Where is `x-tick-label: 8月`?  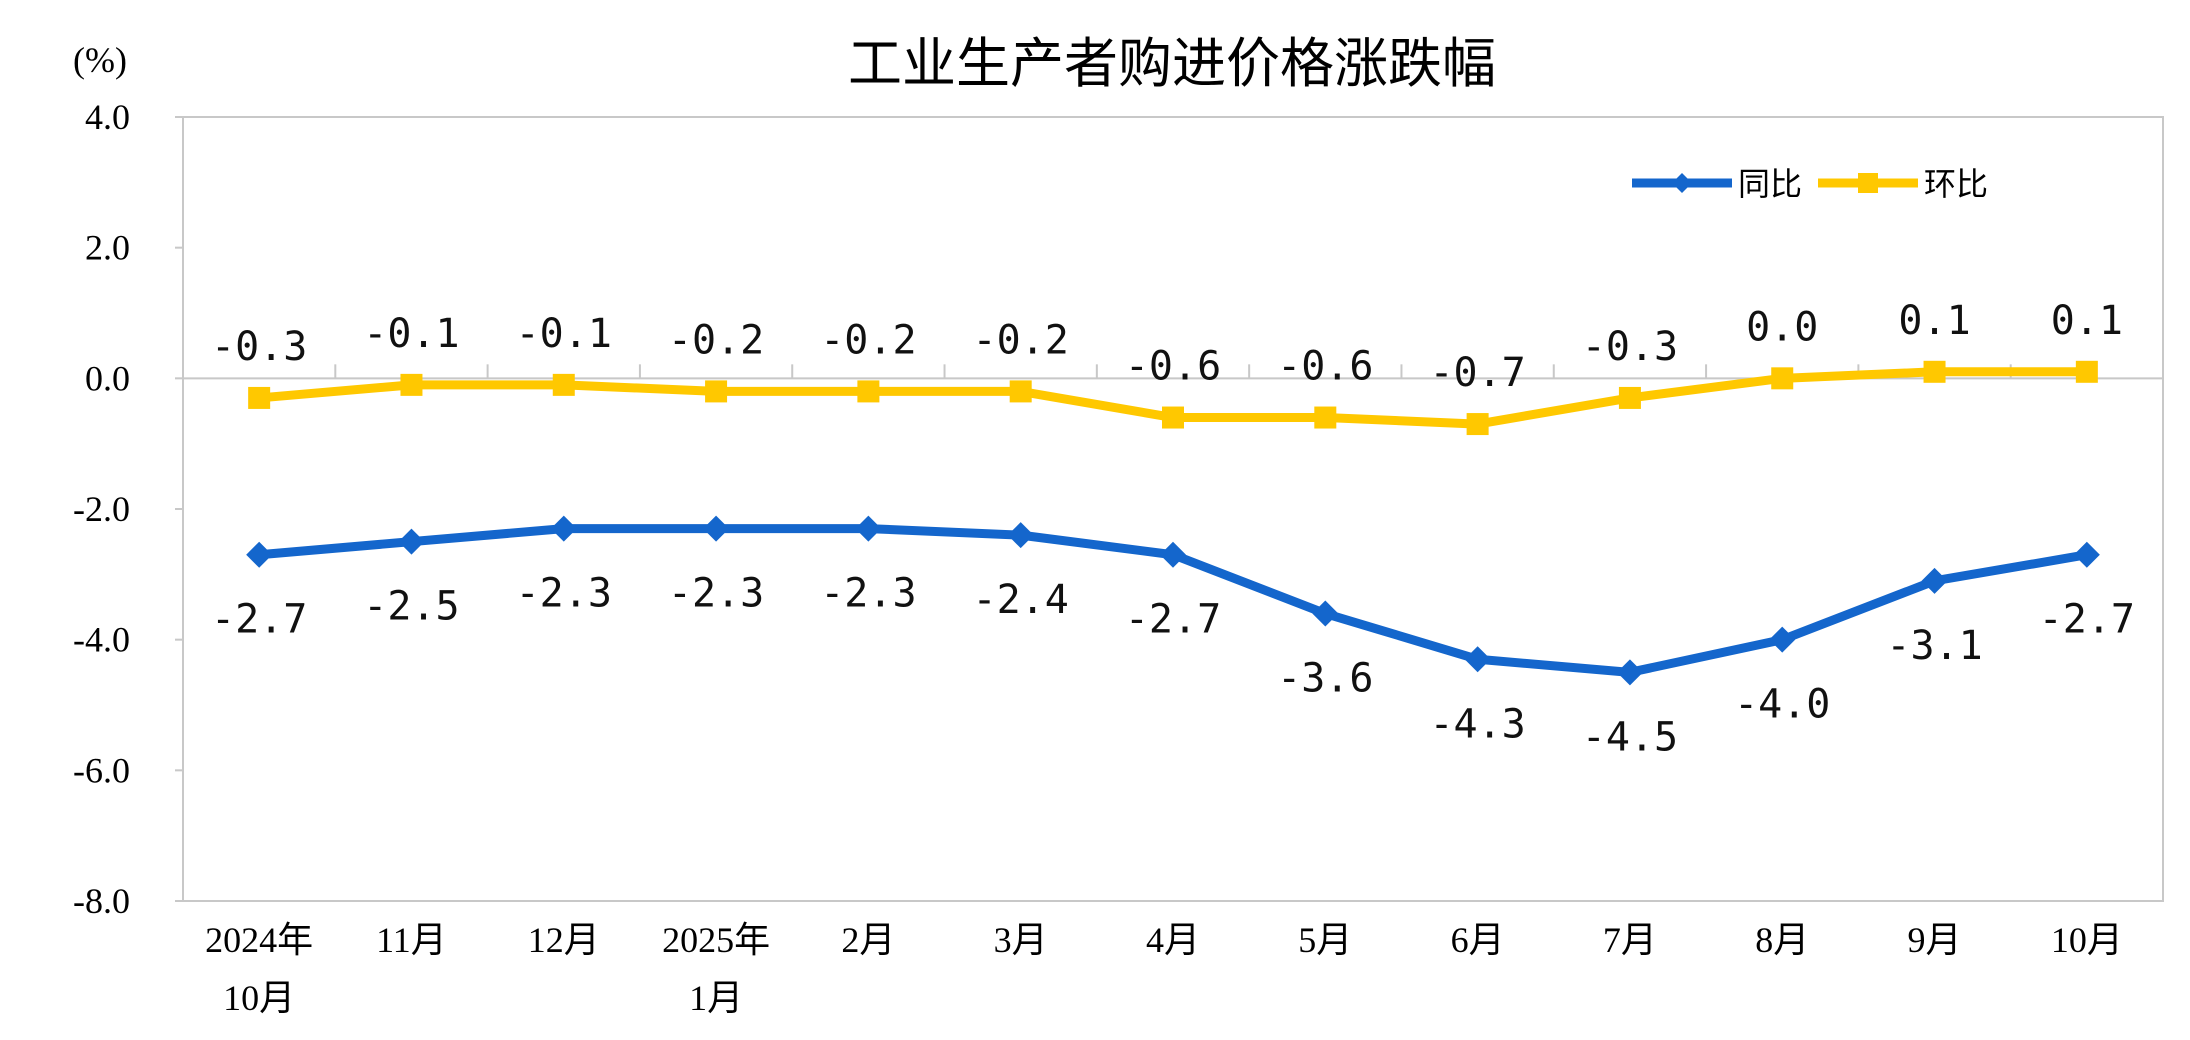
x-tick-label: 8月 is located at coordinates (1782, 940).